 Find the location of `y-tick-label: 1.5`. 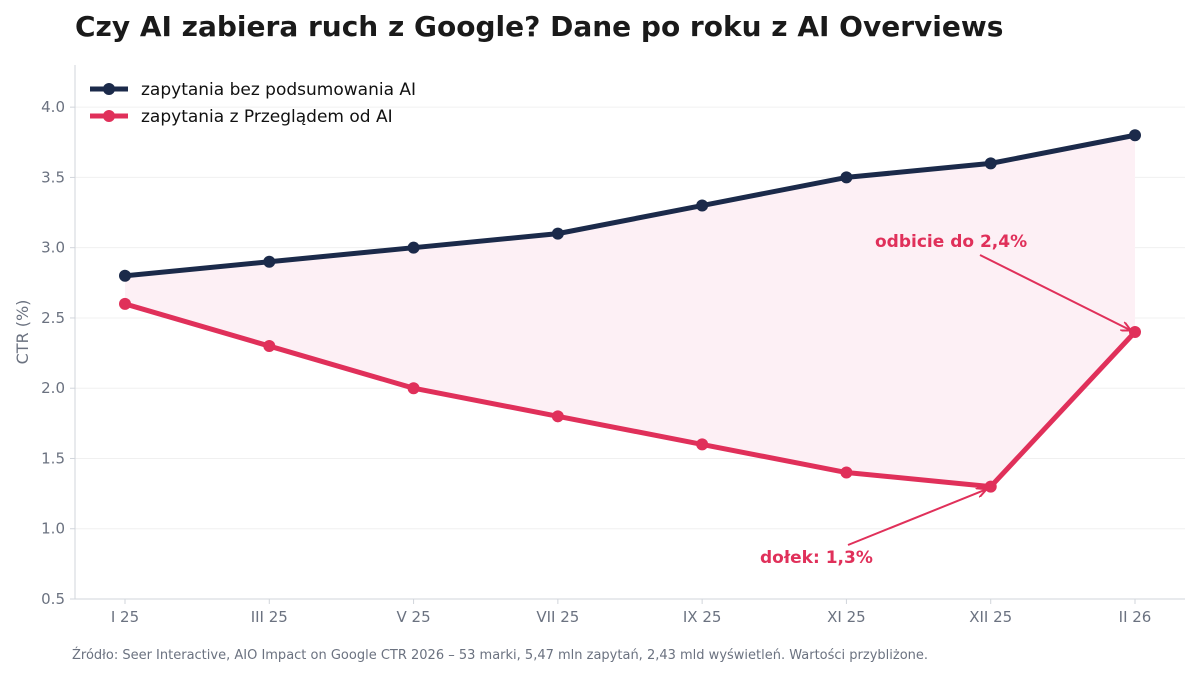

y-tick-label: 1.5 is located at coordinates (53, 458).